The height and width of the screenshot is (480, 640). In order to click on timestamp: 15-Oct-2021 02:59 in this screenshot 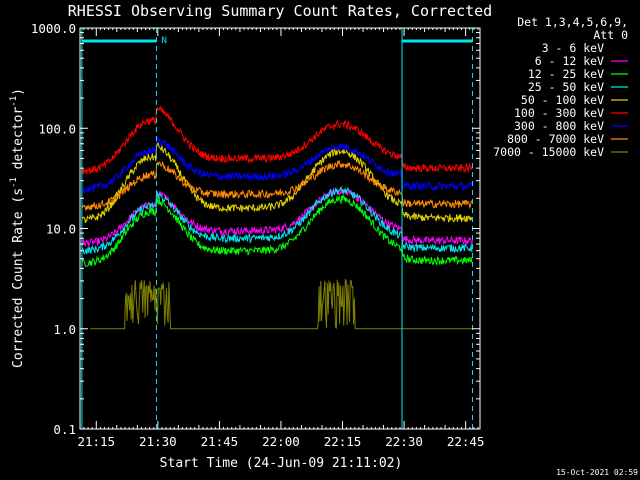, I will do `click(597, 472)`.